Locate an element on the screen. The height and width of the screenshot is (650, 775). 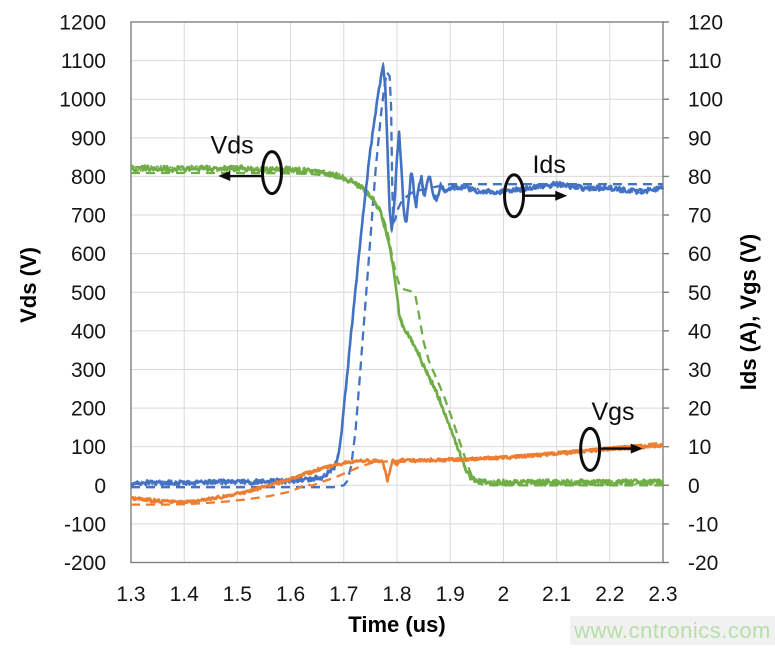
x-tick-label: 1.3 is located at coordinates (130, 594).